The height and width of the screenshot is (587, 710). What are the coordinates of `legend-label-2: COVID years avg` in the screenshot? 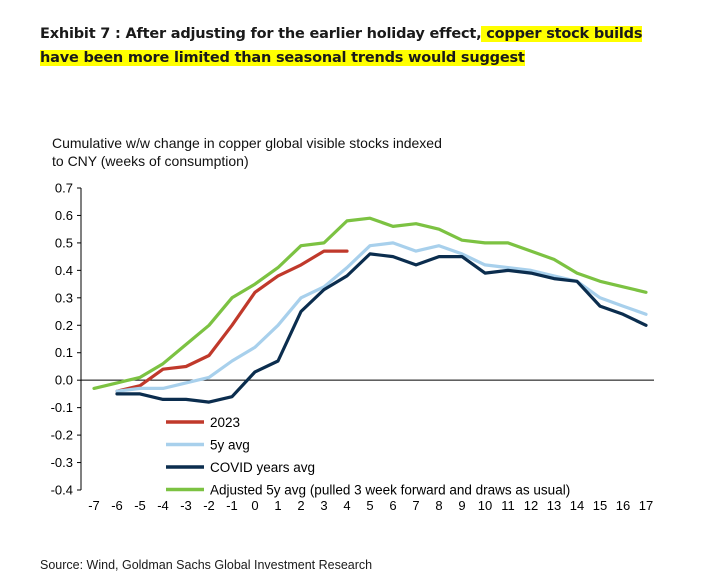 It's located at (262, 467).